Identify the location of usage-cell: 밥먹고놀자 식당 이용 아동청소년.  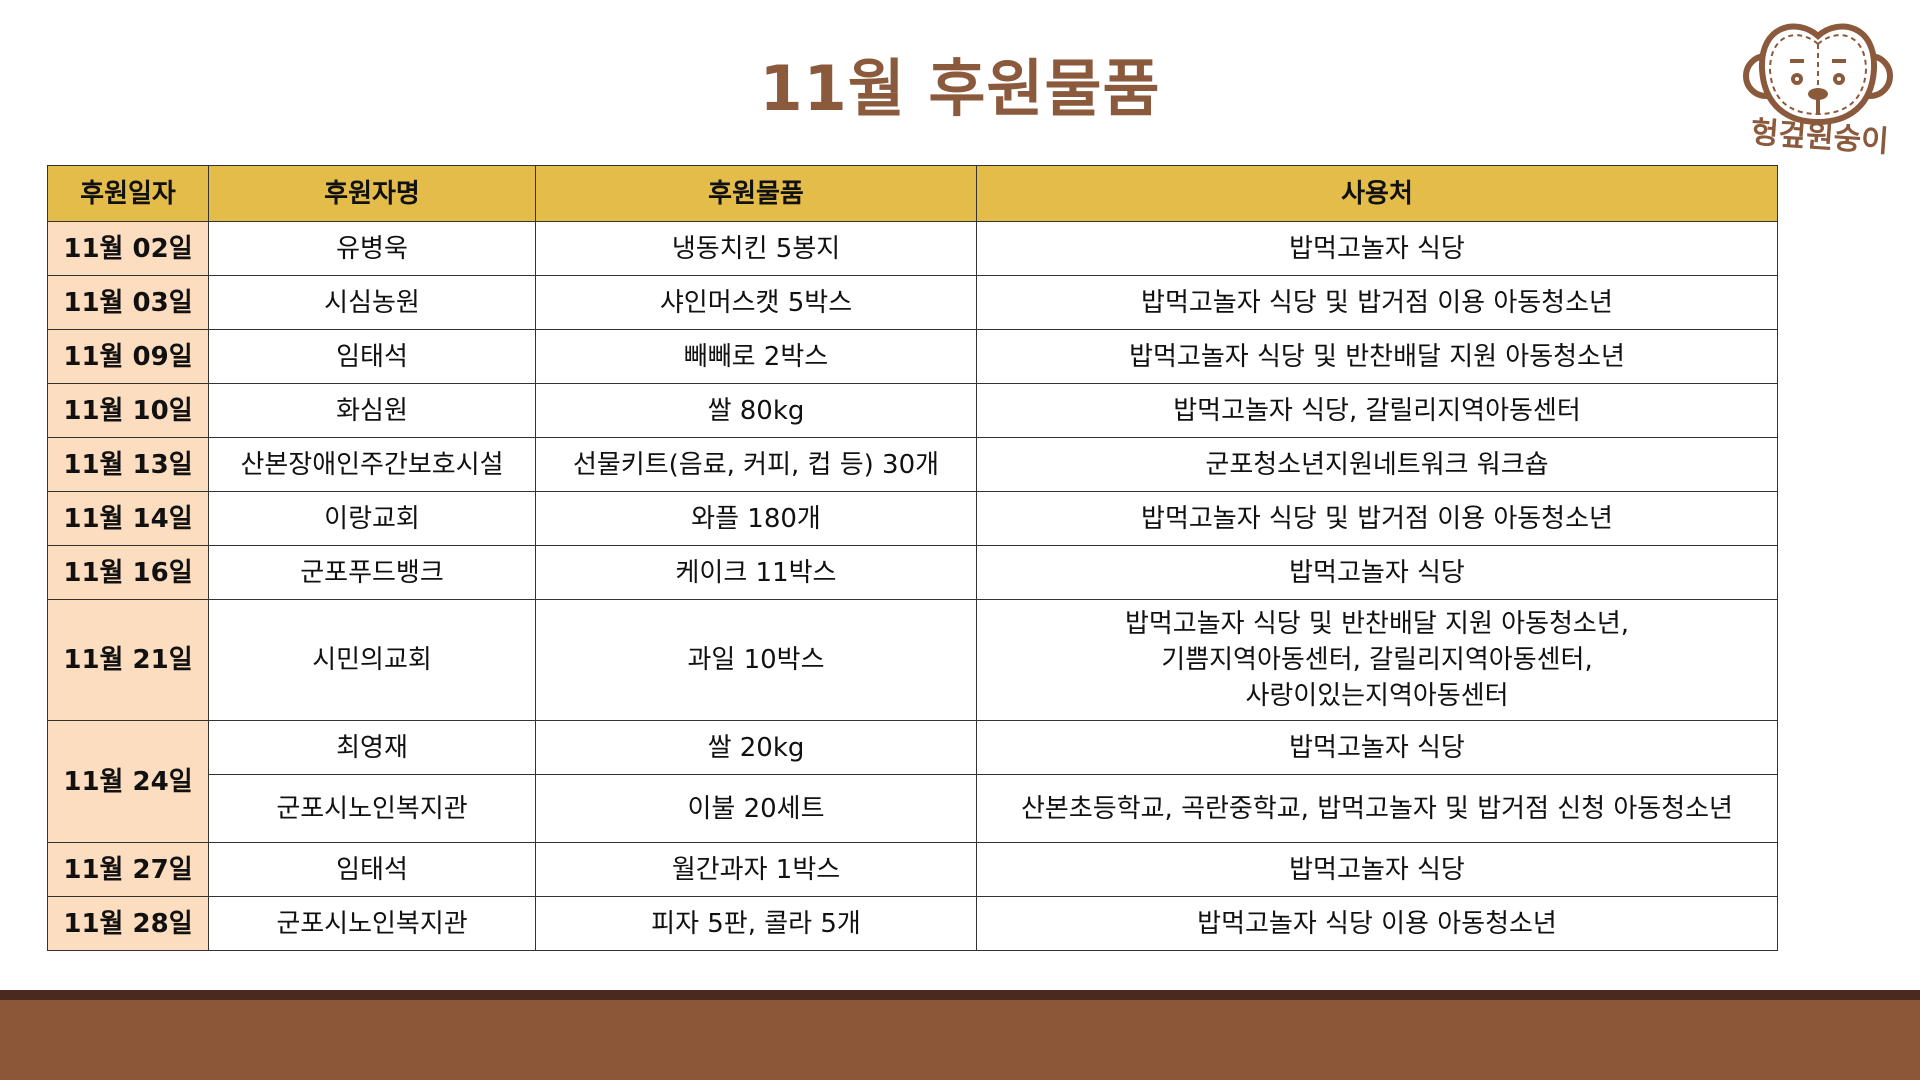
(1377, 923).